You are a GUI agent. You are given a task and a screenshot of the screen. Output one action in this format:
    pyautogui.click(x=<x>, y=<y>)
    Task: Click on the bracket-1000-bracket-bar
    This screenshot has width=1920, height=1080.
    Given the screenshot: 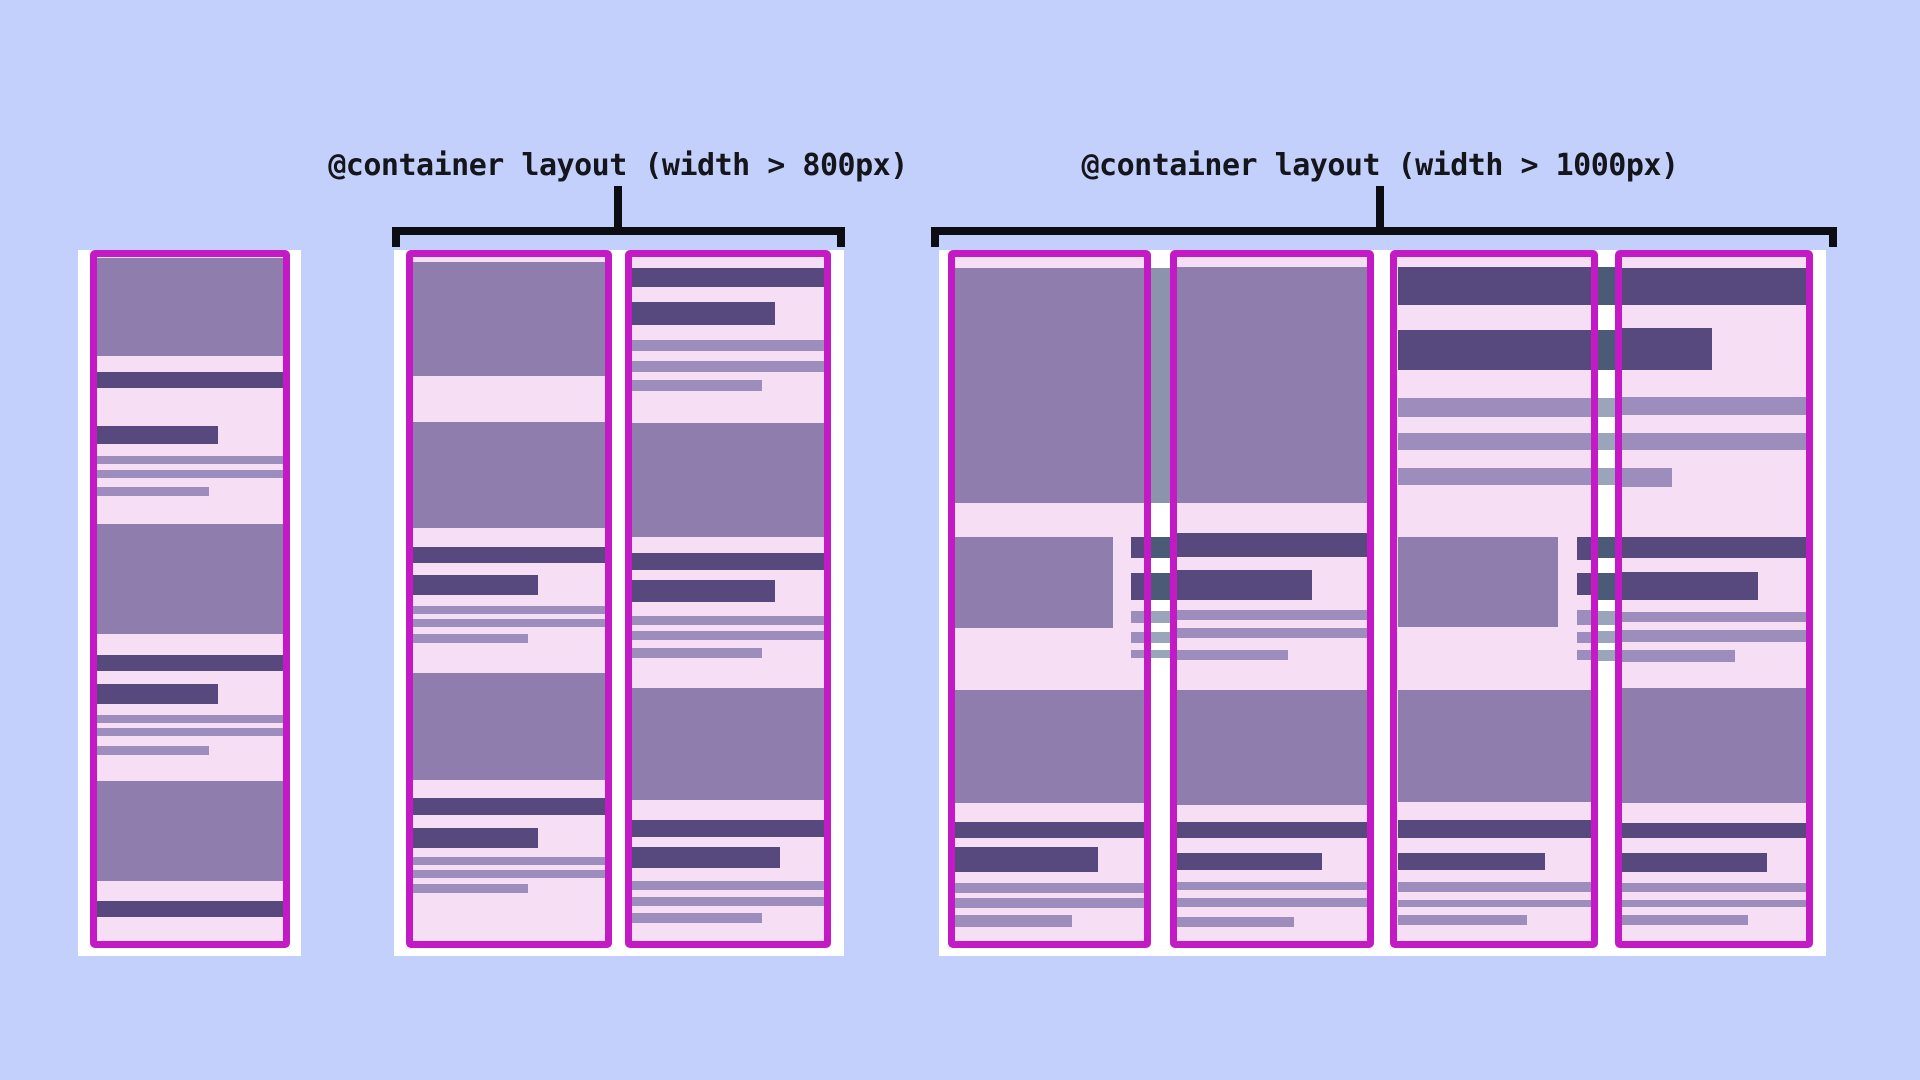 What is the action you would take?
    pyautogui.click(x=1384, y=231)
    